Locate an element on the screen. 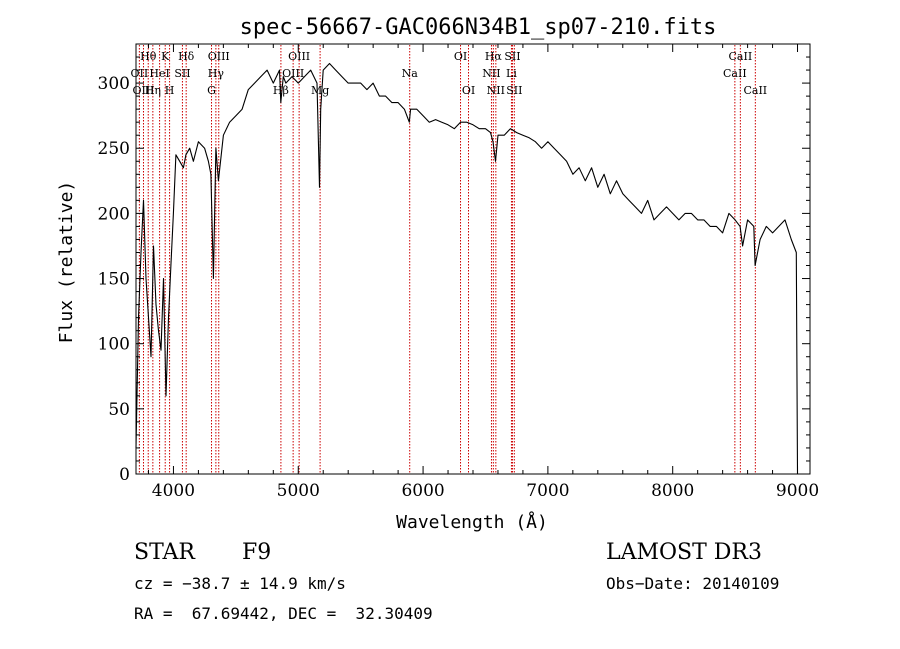 The height and width of the screenshot is (649, 900). spectral-line-label: Hη is located at coordinates (153, 90).